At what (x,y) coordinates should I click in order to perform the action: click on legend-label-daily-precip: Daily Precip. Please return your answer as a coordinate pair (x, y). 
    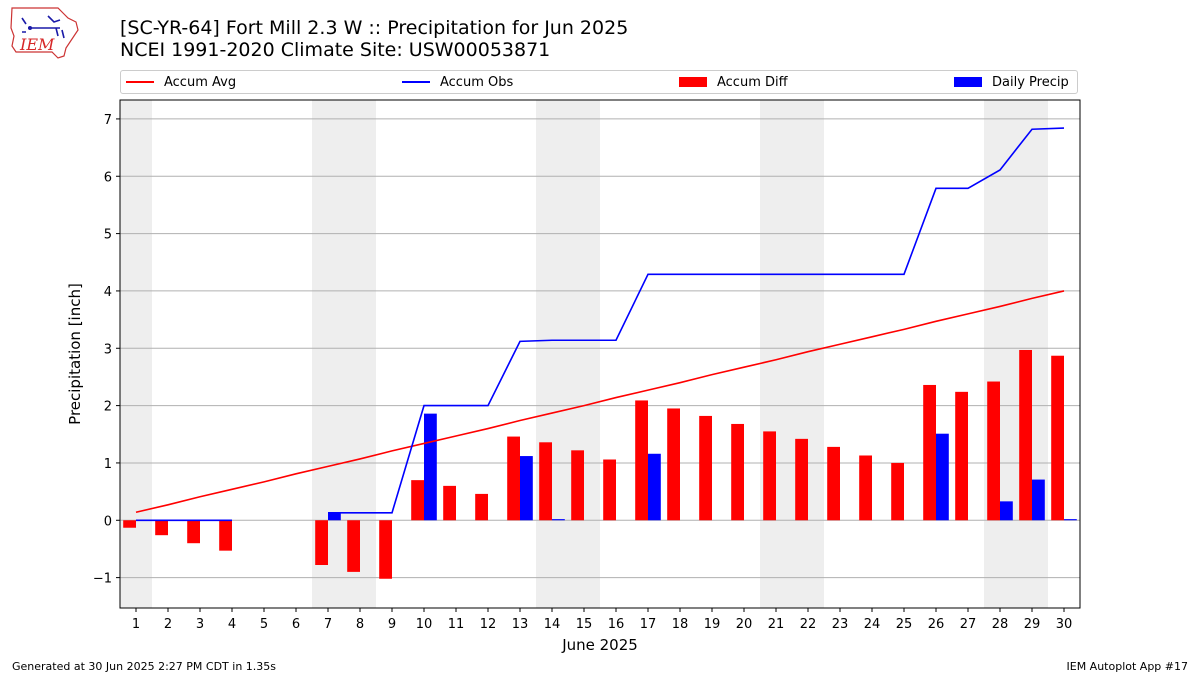
    Looking at the image, I should click on (1030, 82).